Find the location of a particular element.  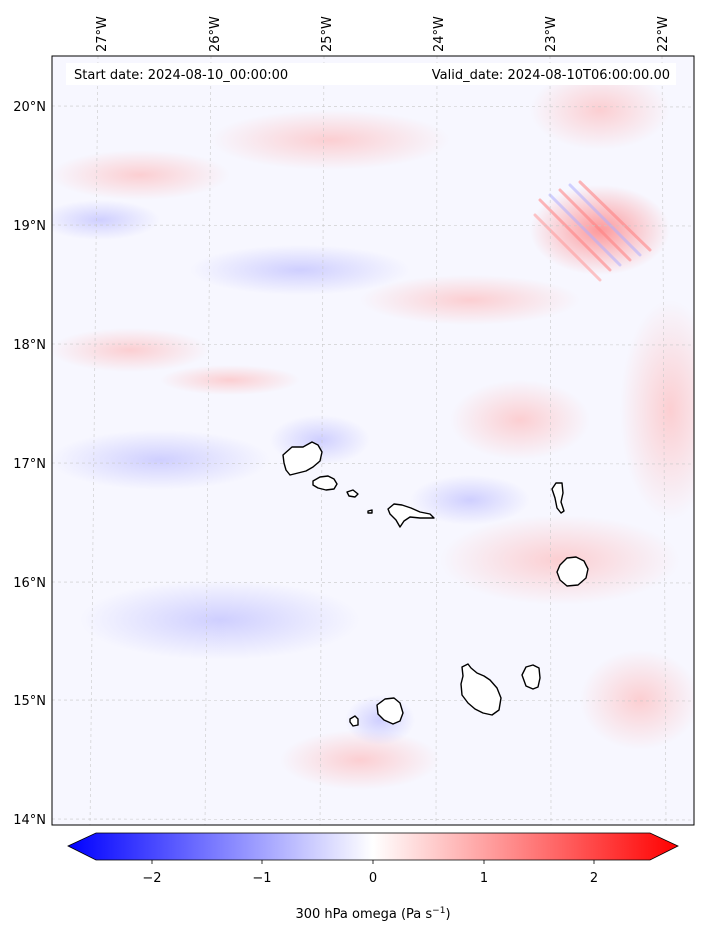

island-branco is located at coordinates (370, 511).